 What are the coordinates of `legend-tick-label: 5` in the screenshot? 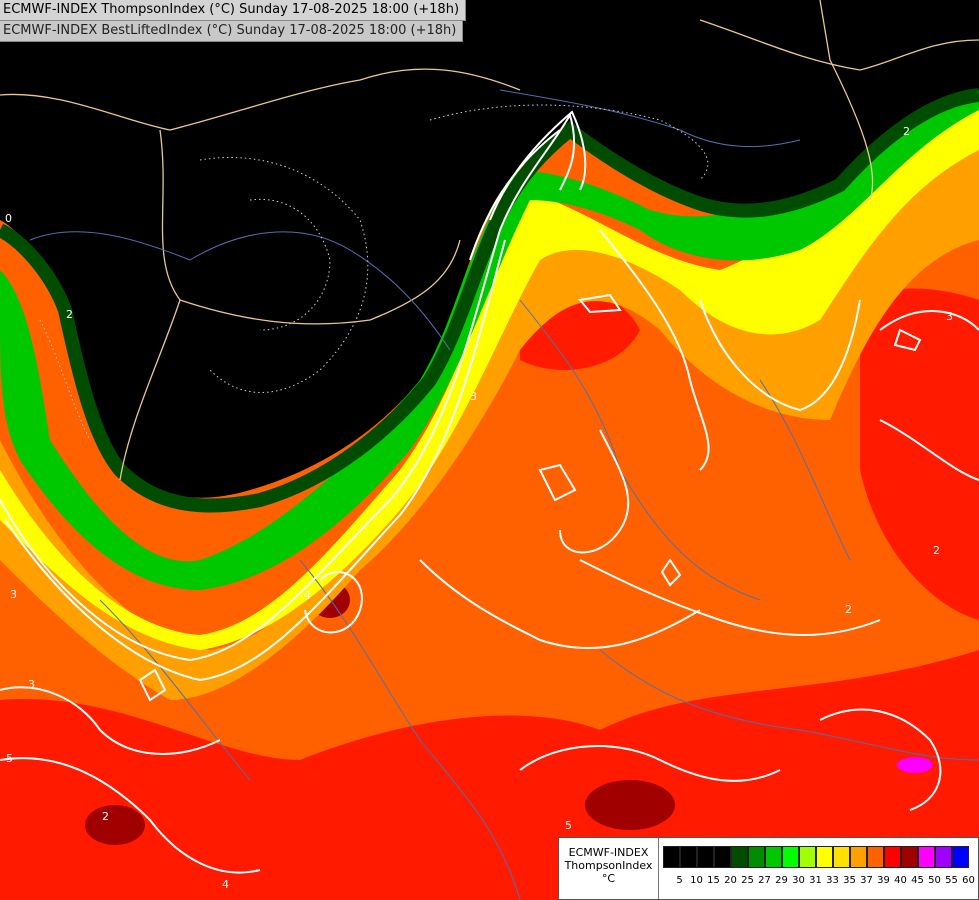 It's located at (679, 880).